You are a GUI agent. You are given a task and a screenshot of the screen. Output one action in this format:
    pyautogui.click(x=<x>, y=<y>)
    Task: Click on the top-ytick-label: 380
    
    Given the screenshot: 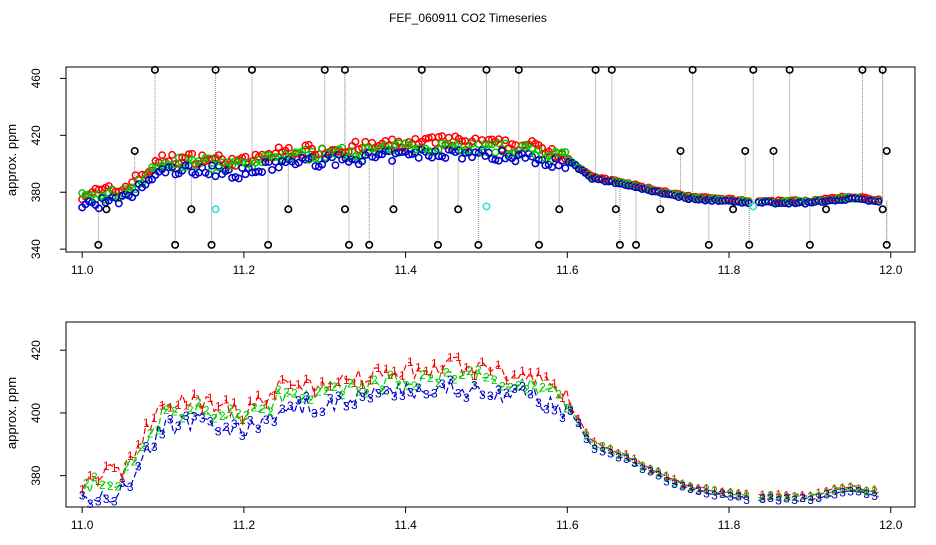 What is the action you would take?
    pyautogui.click(x=36, y=192)
    